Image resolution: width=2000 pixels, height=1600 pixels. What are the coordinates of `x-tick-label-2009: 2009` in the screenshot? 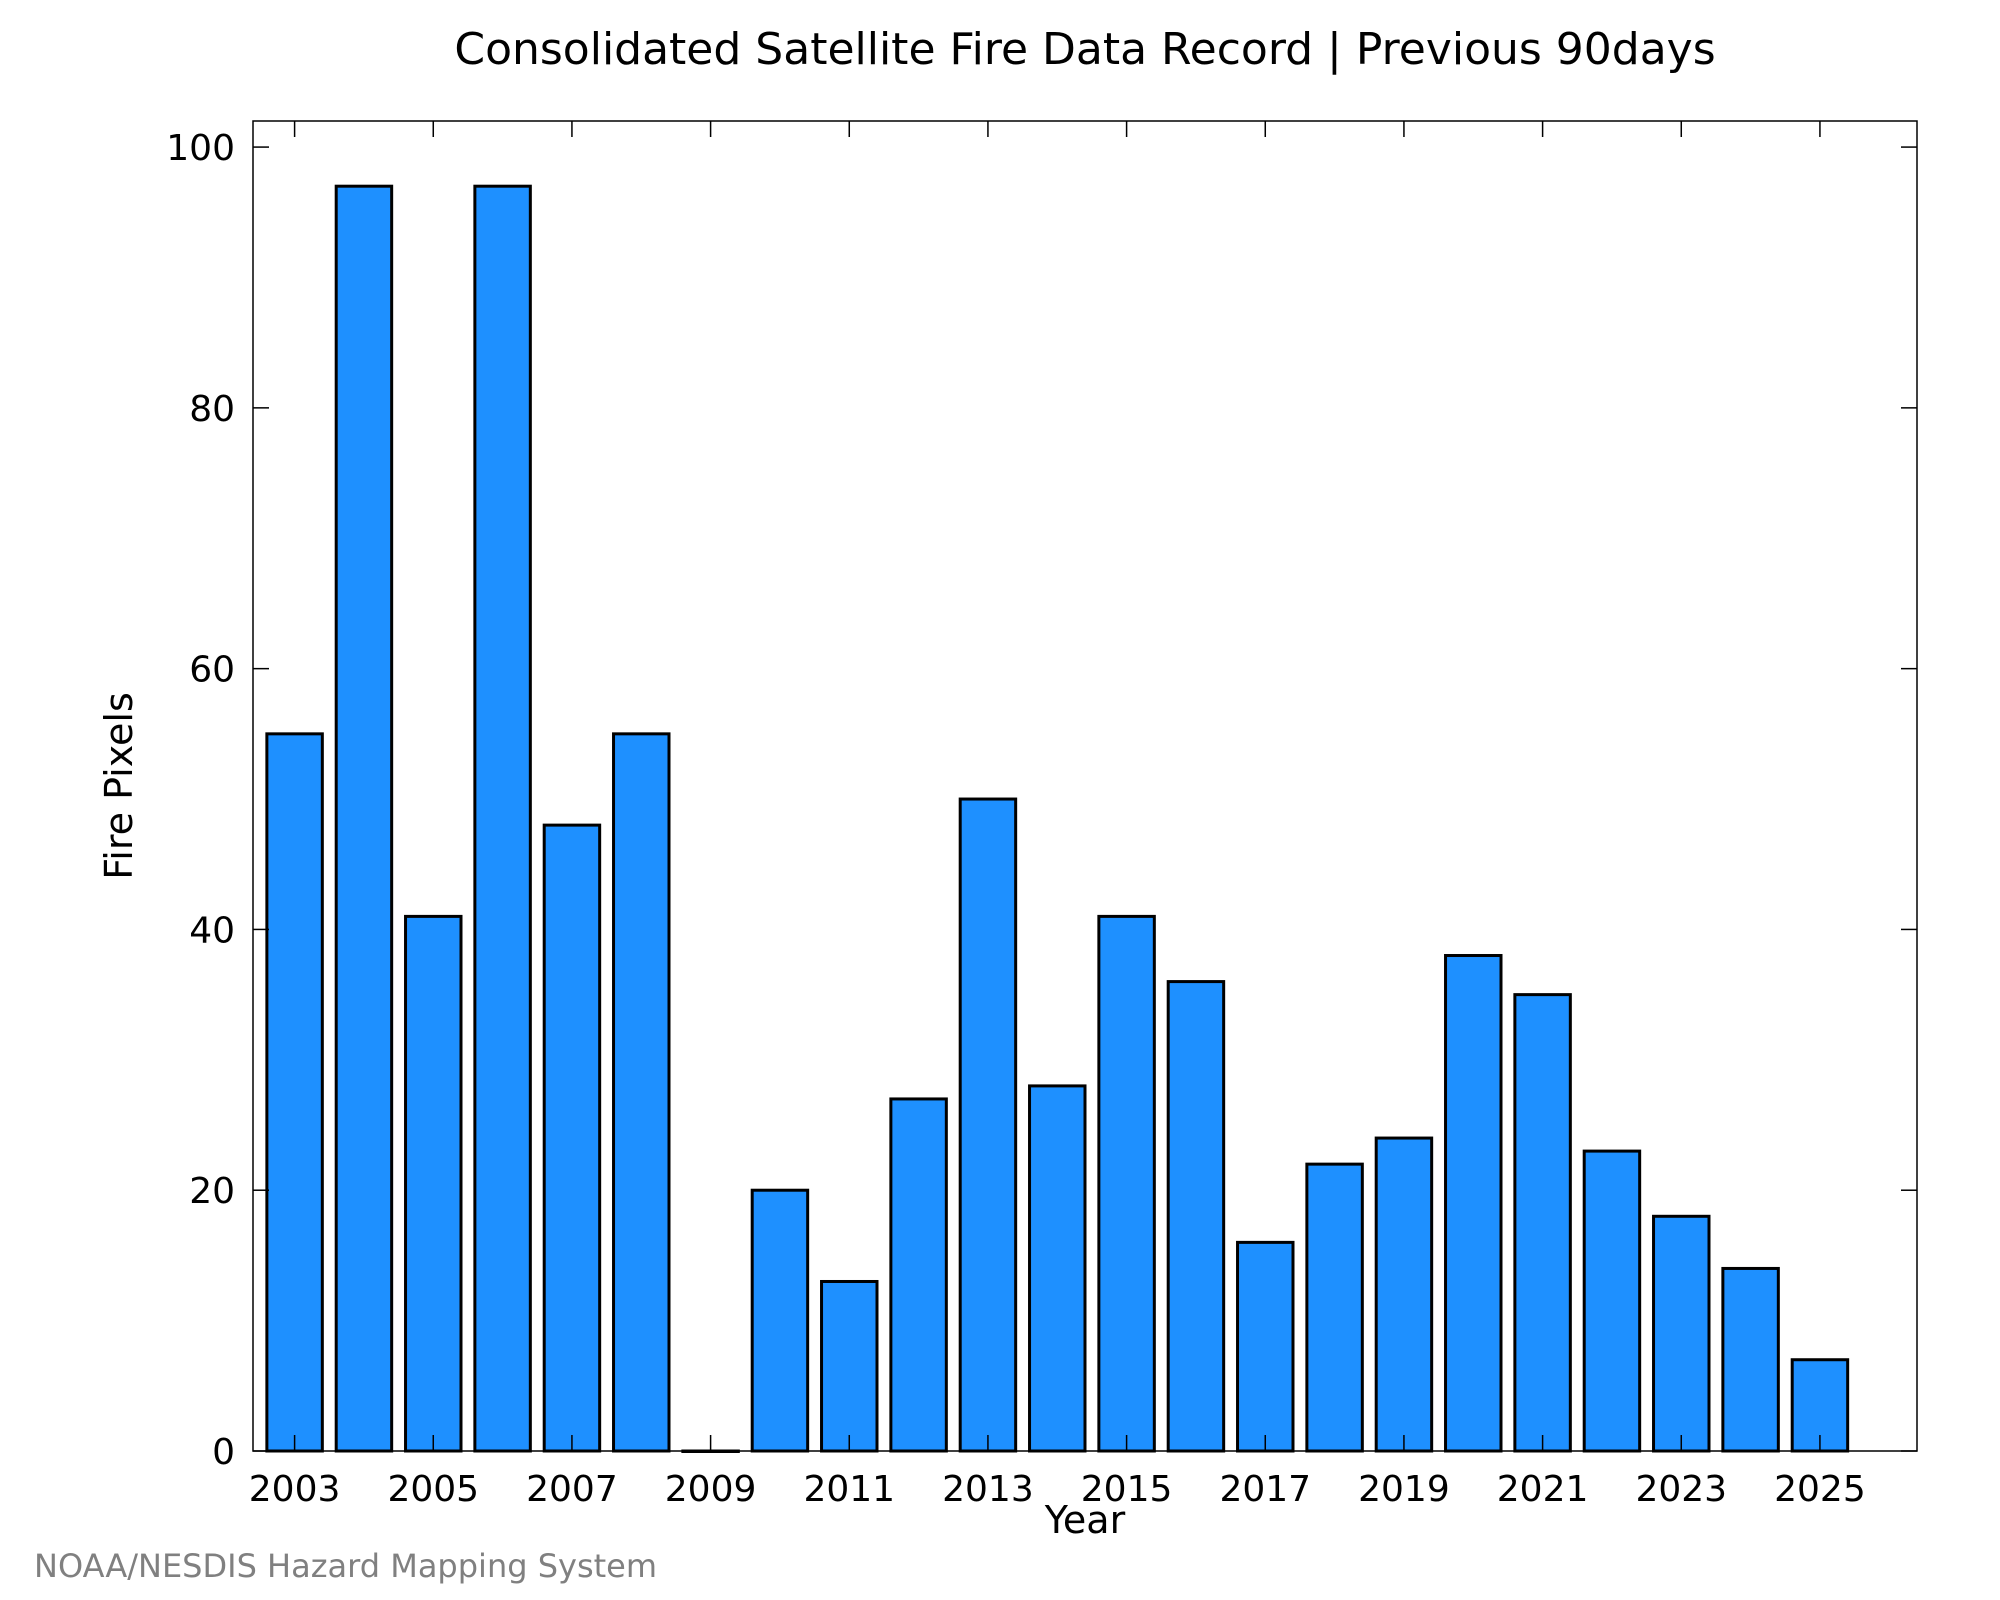 It's located at (711, 1489).